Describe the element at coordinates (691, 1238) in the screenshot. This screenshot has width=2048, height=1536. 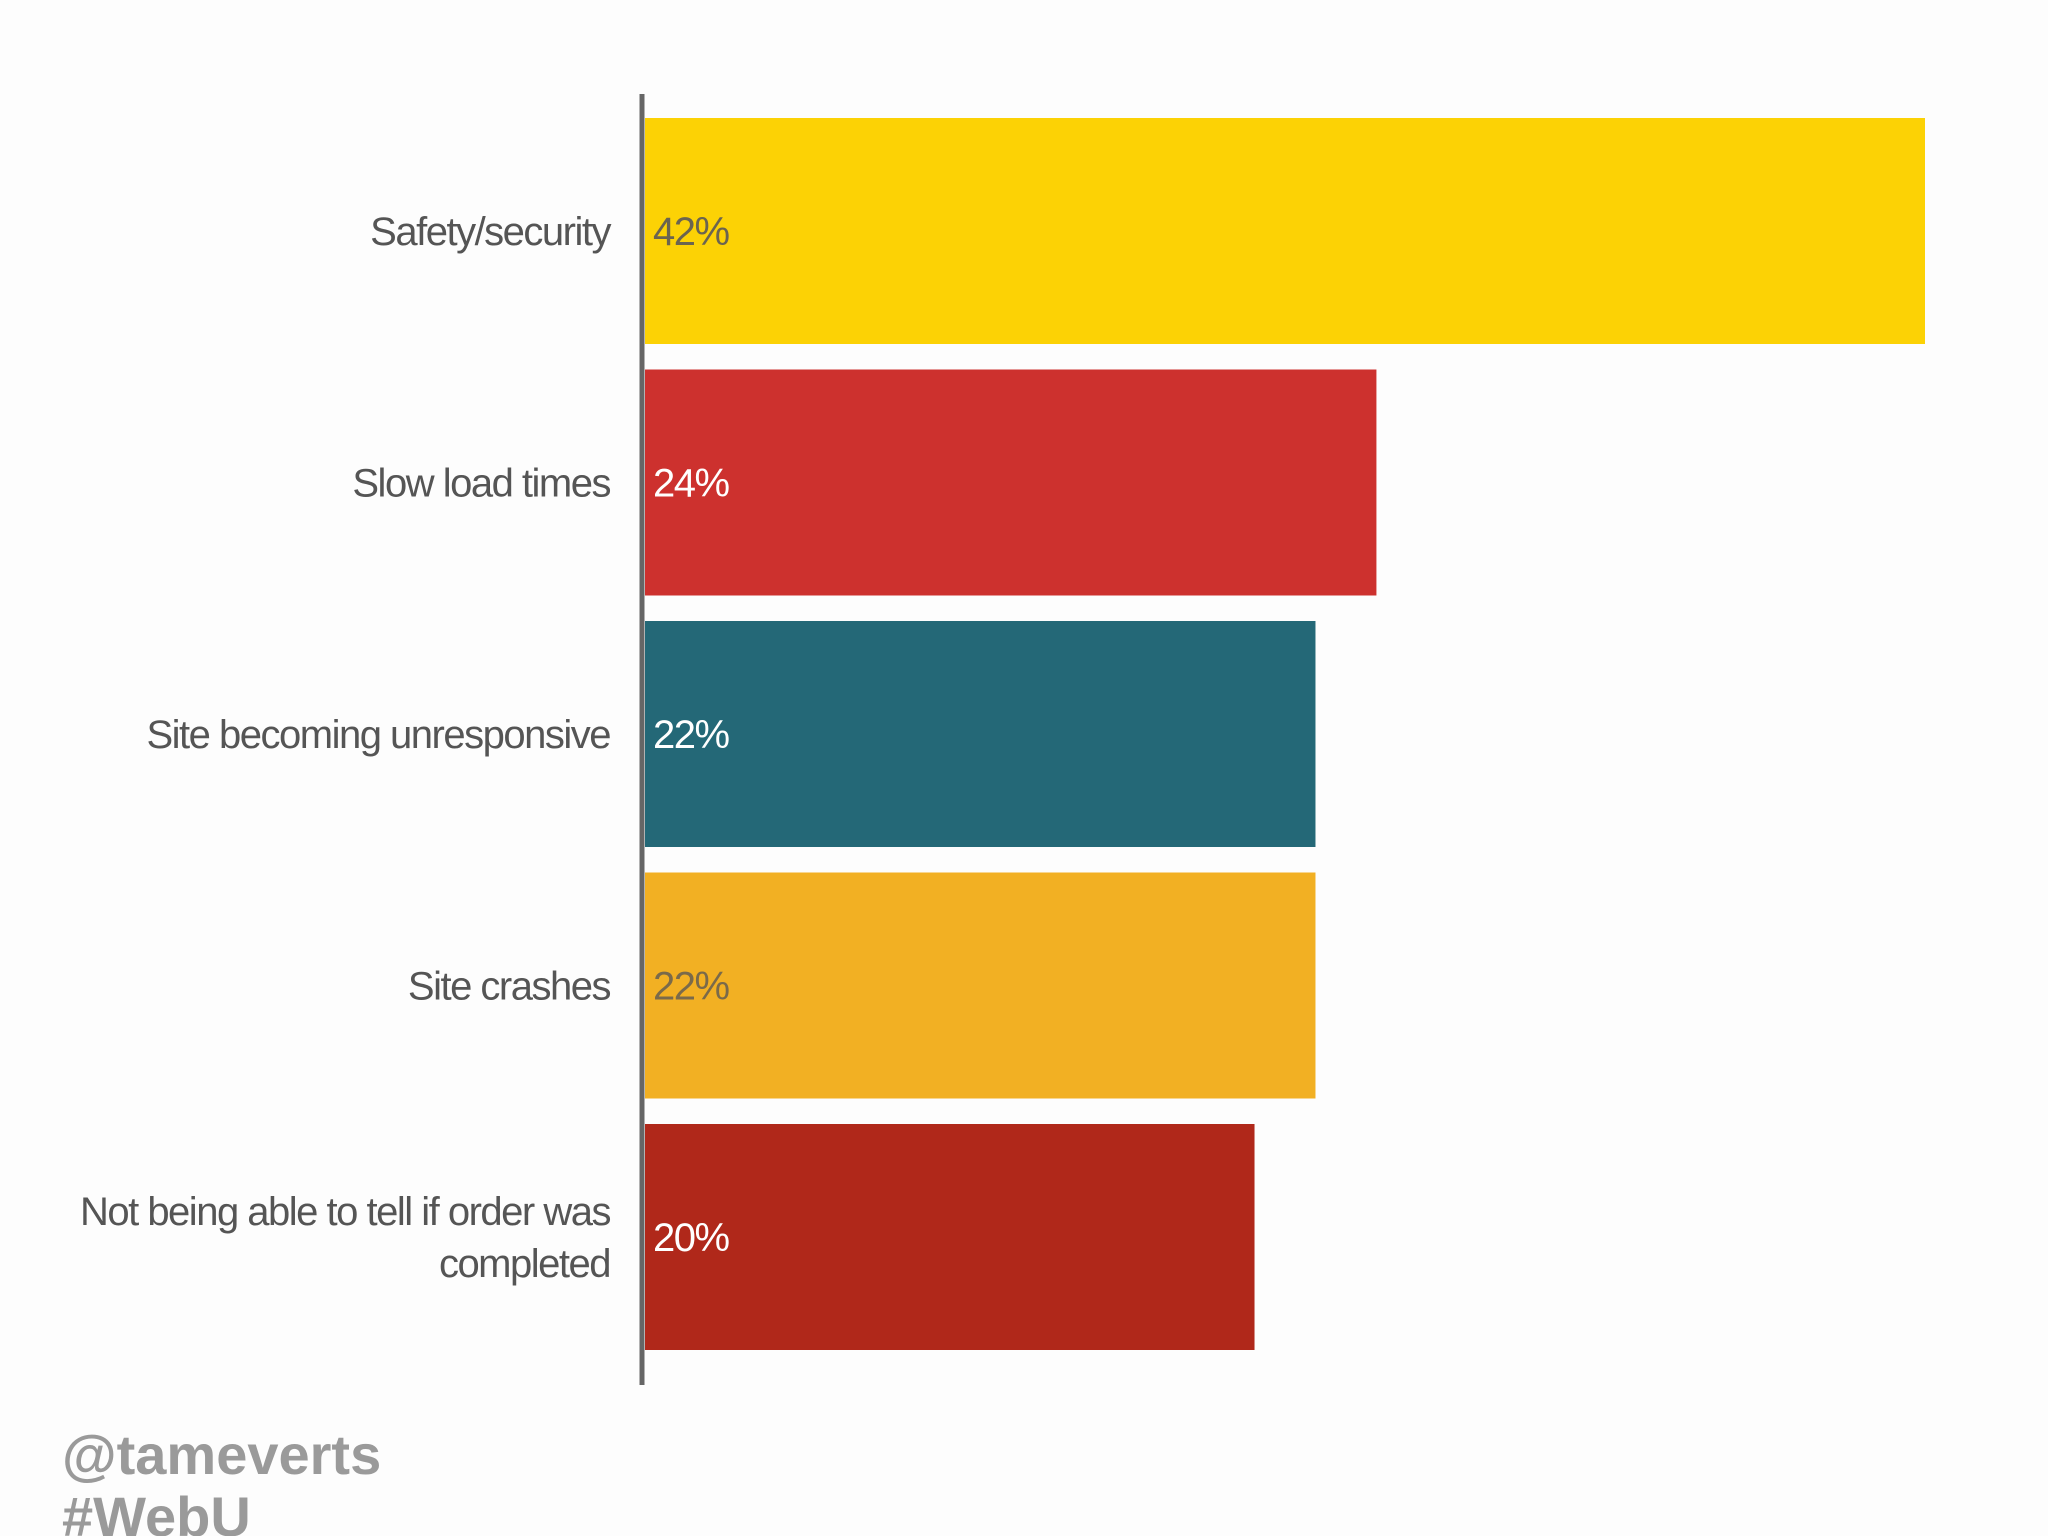
I see `value-label-not-being-able-to-tell-if-order-was-completed: 20%` at that location.